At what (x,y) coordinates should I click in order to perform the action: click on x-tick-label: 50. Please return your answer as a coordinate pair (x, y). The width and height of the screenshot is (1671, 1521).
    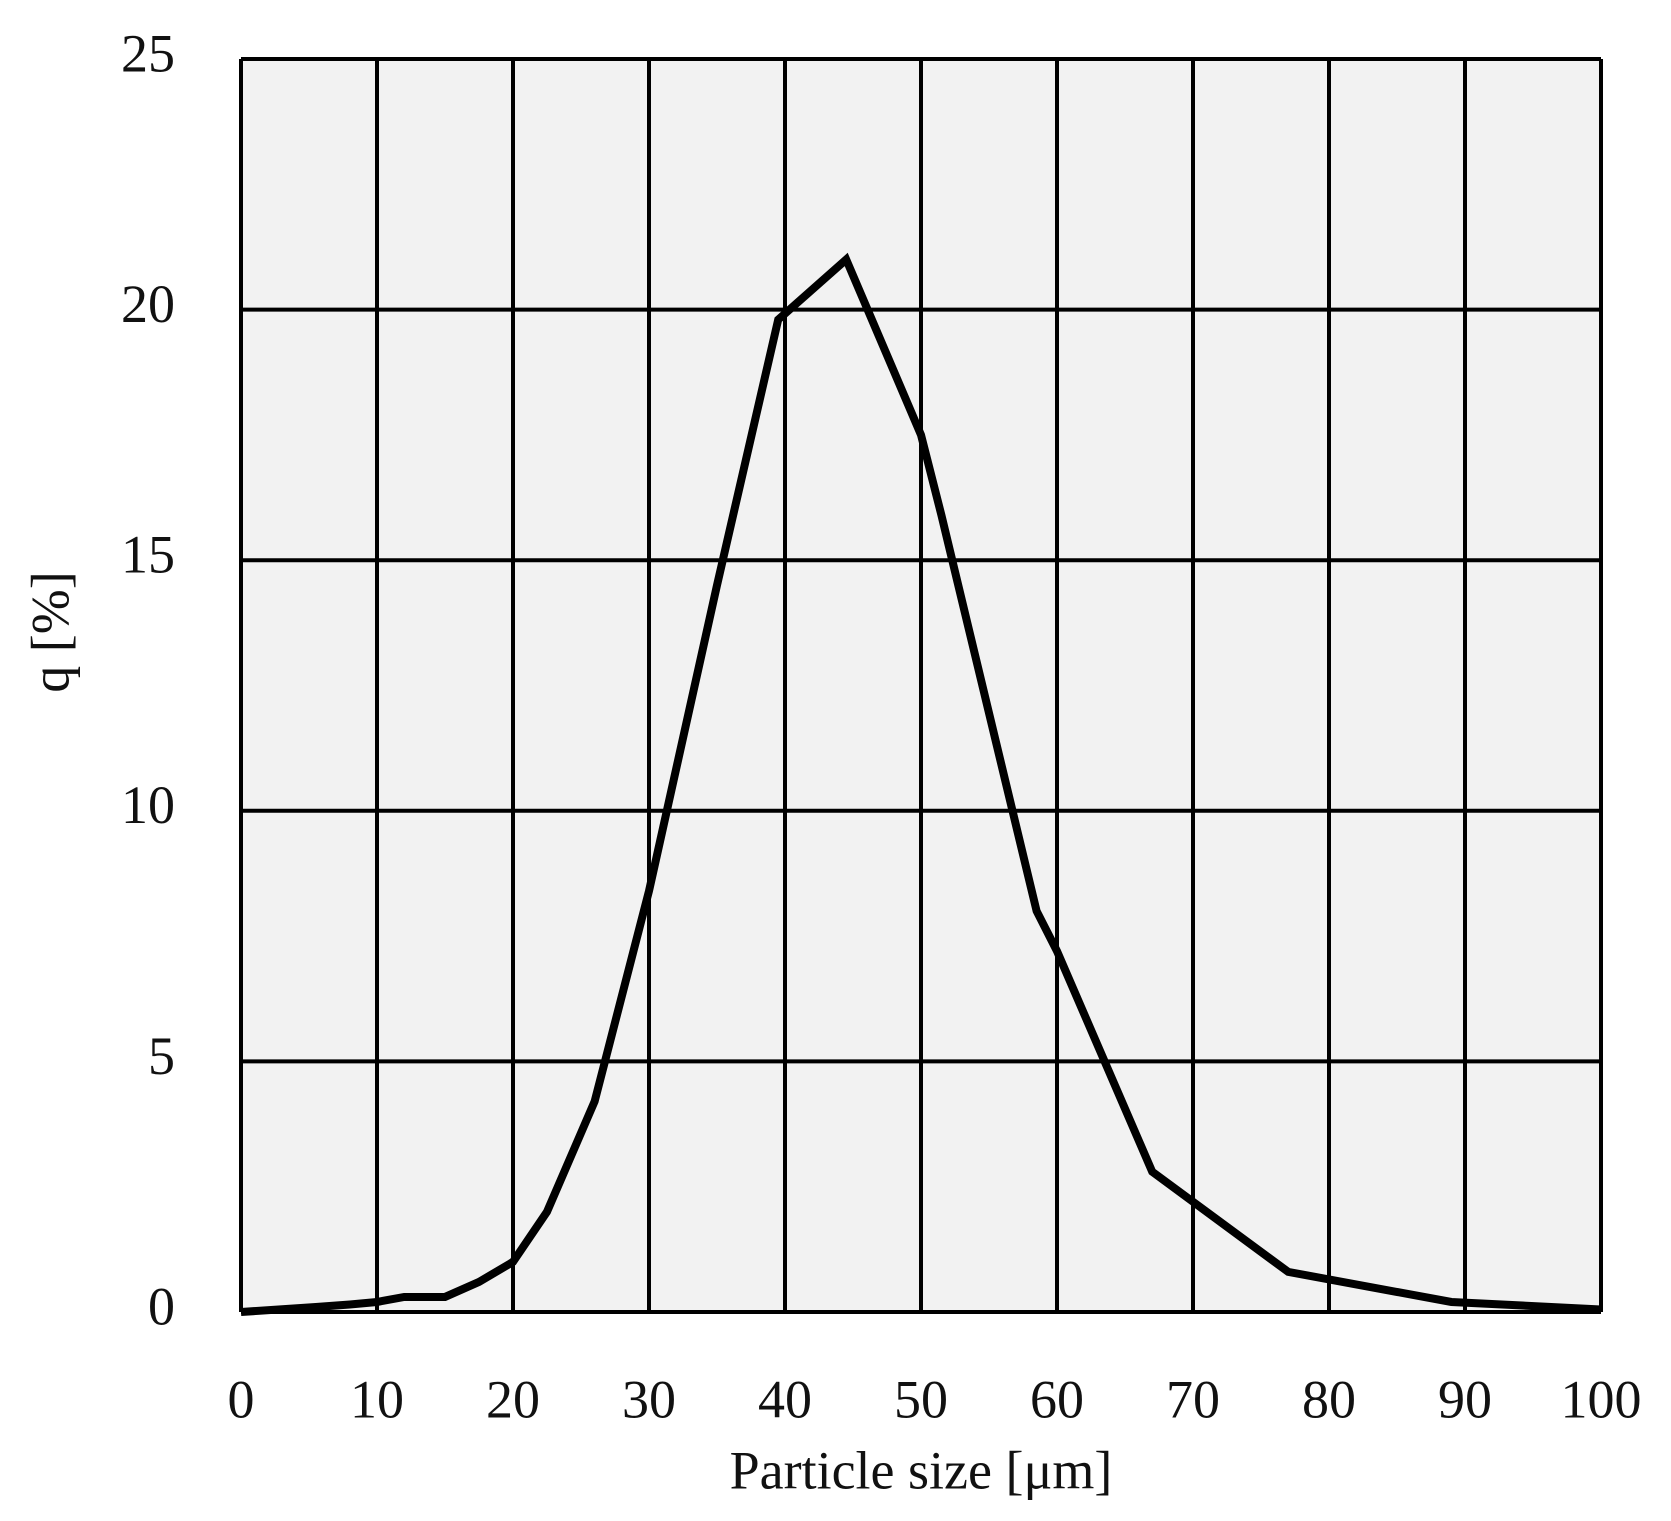
    Looking at the image, I should click on (921, 1399).